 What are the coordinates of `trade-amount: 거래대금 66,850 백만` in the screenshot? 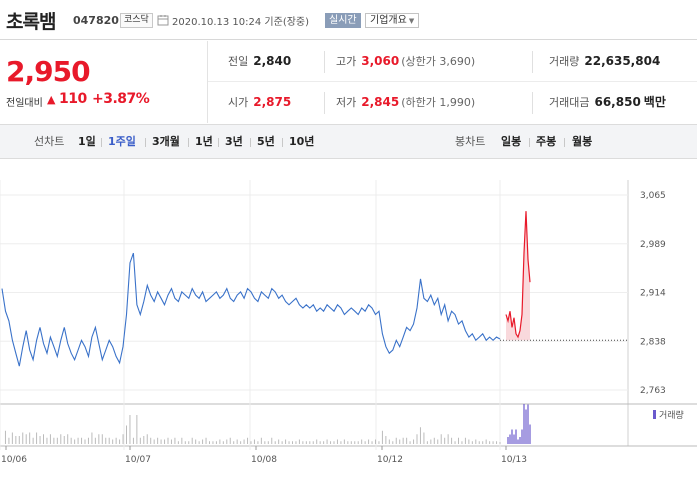 It's located at (607, 102).